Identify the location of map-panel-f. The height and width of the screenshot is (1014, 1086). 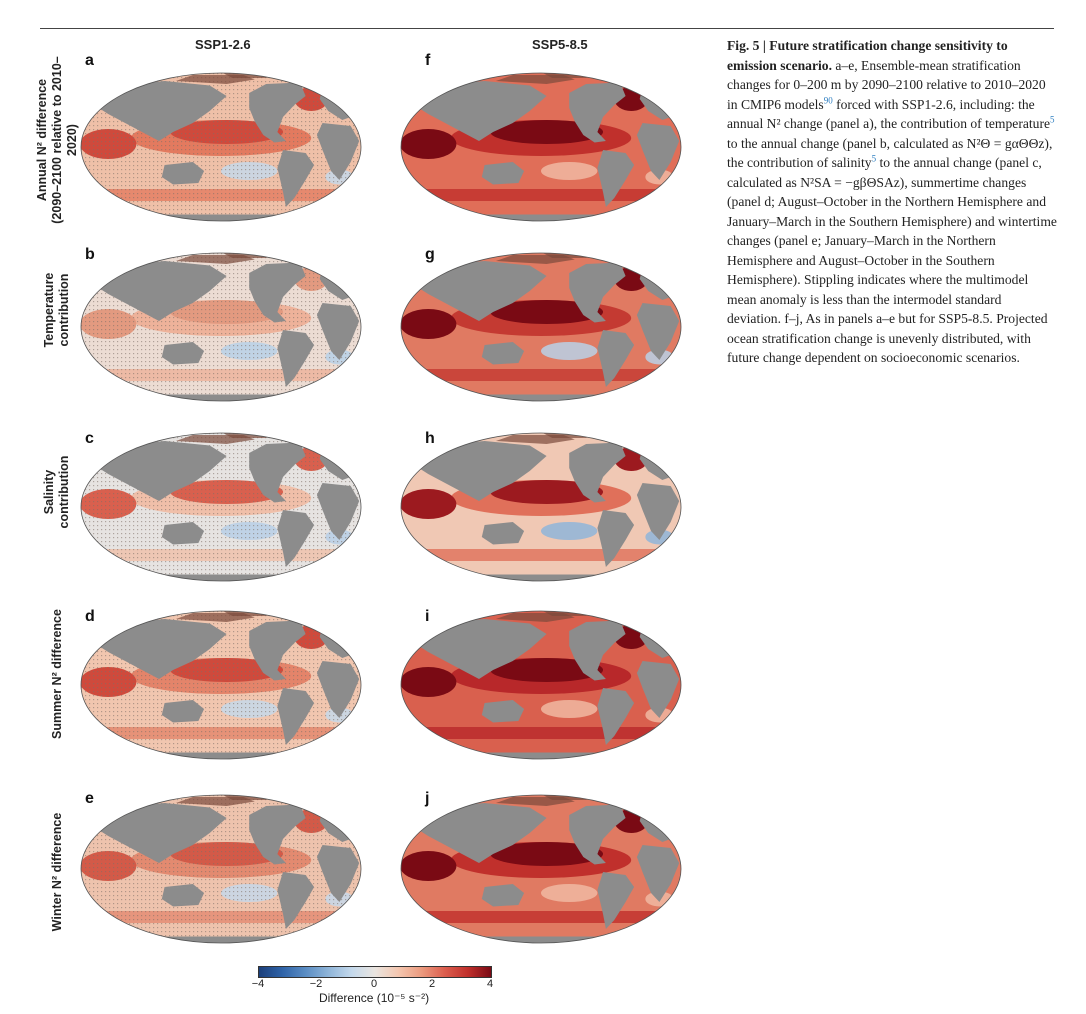
(541, 147).